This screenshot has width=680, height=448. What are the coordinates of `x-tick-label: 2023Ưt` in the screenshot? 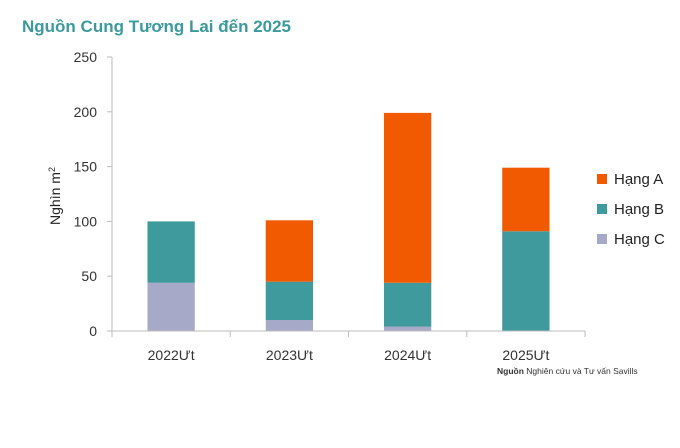 It's located at (289, 355).